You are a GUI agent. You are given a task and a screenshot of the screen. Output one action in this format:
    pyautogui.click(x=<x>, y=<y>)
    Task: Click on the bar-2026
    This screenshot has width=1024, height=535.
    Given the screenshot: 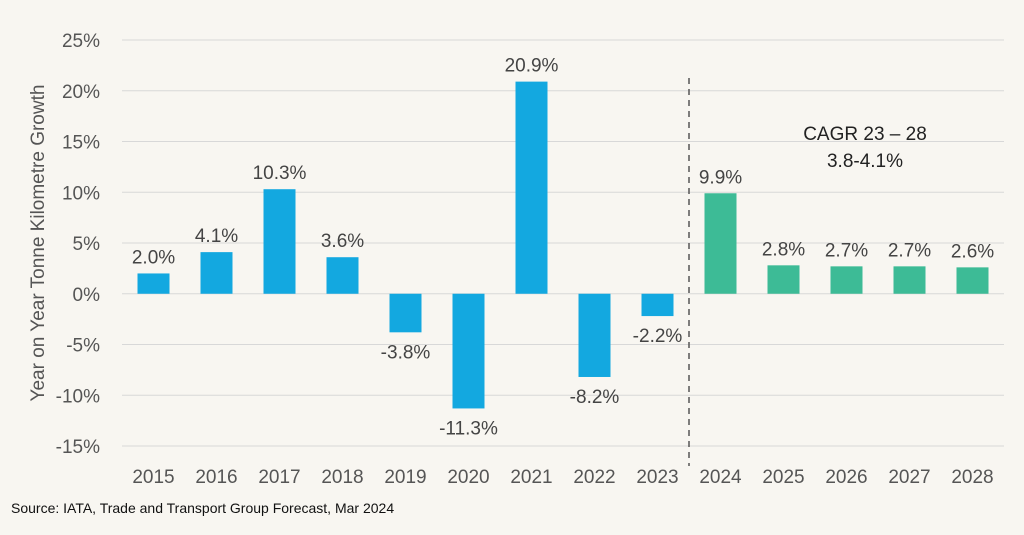 What is the action you would take?
    pyautogui.click(x=846, y=280)
    